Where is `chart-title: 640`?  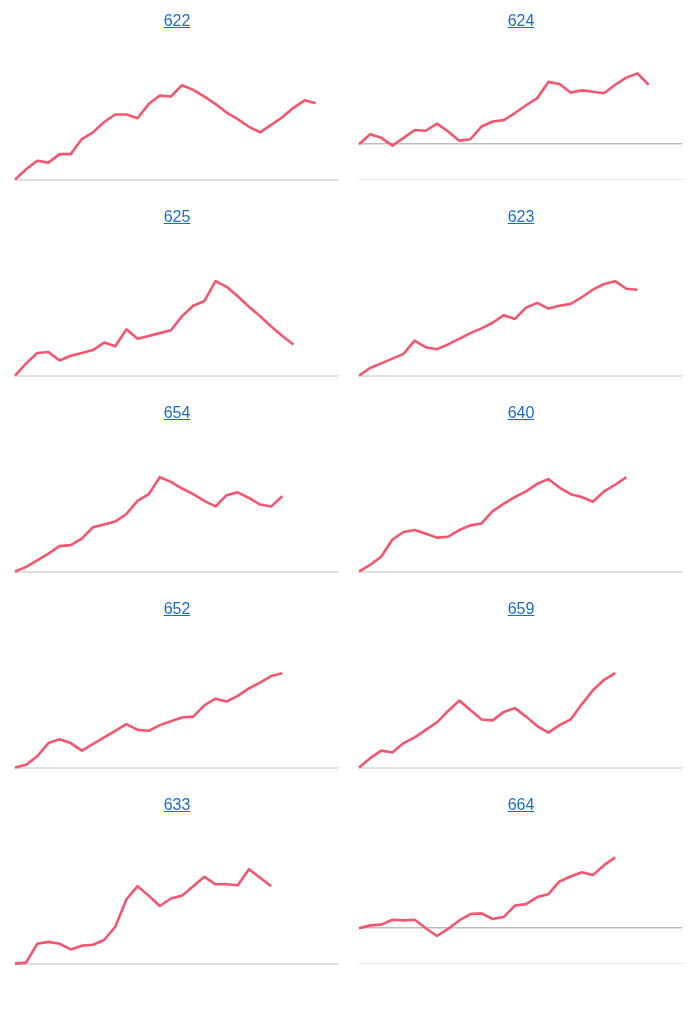
chart-title: 640 is located at coordinates (521, 413).